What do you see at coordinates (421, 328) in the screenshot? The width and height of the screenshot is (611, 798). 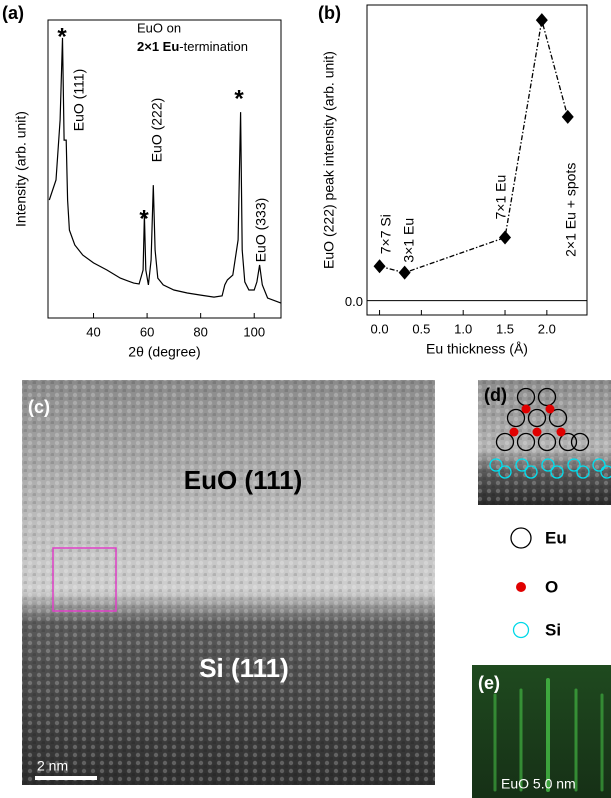 I see `x-tick-label: 0.5` at bounding box center [421, 328].